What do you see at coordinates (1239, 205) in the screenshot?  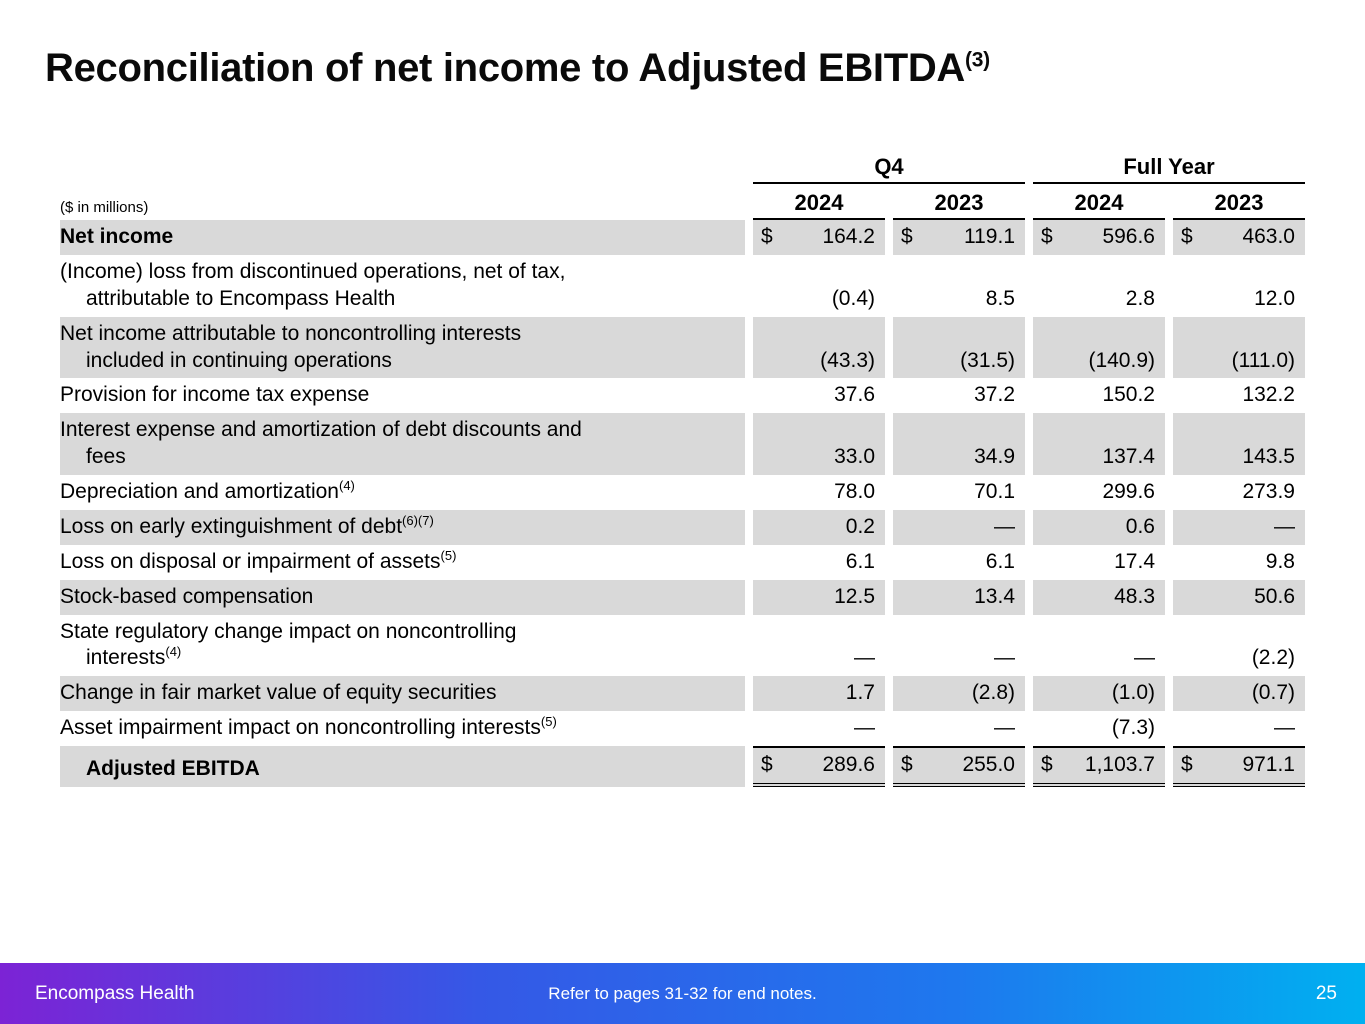 I see `year-header-fy-2023: 2023` at bounding box center [1239, 205].